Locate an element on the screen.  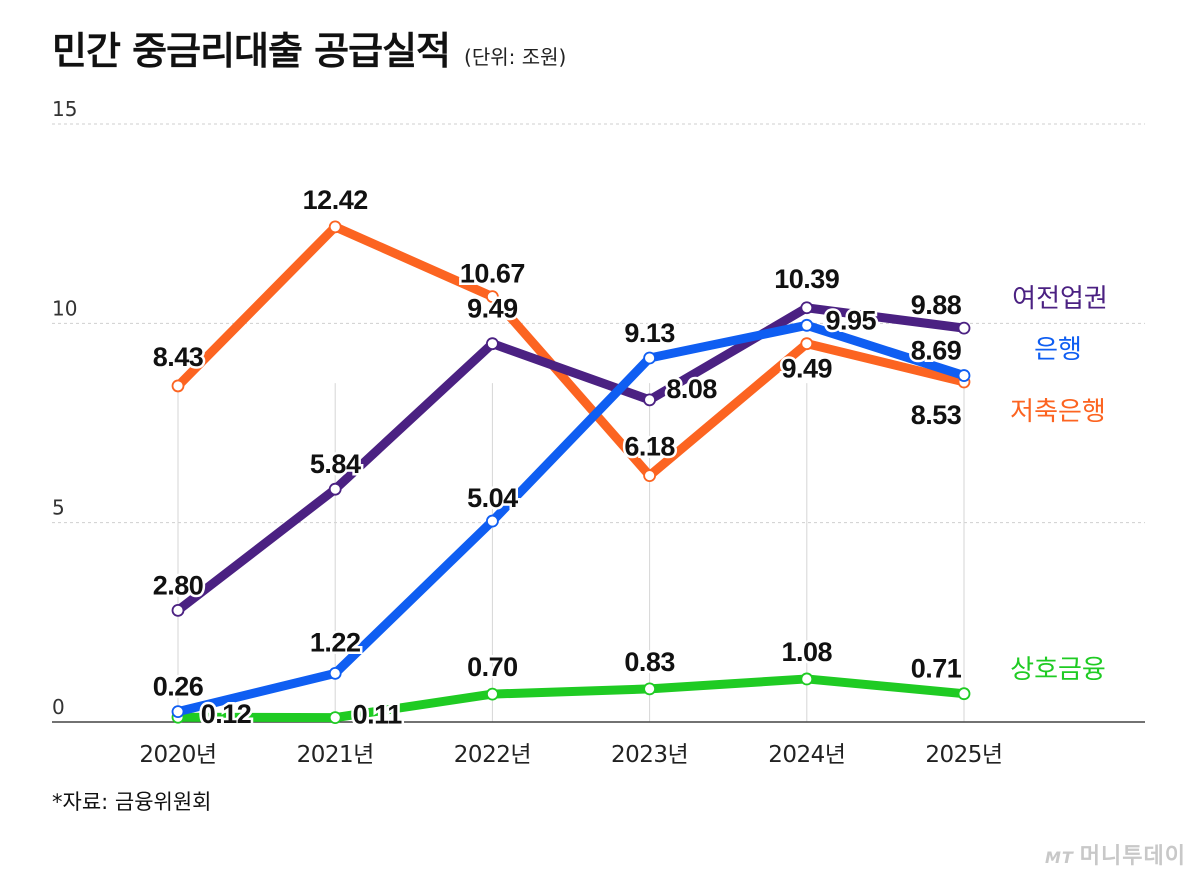
data-label: 9.13 is located at coordinates (649, 333).